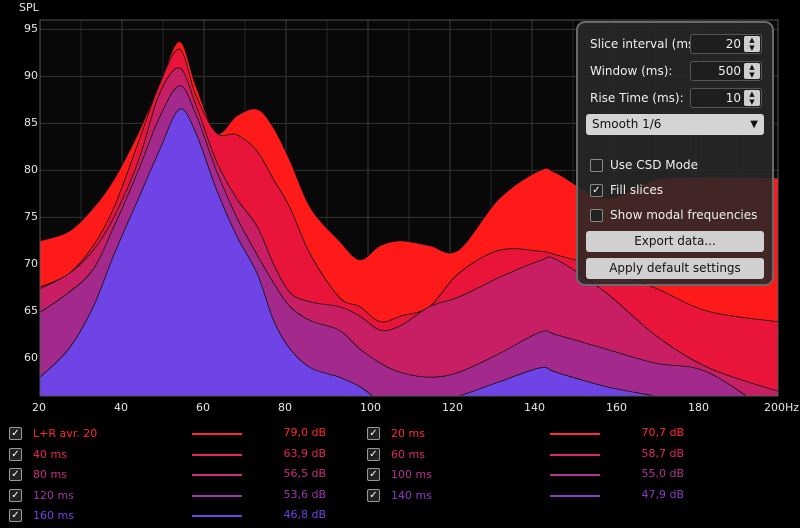 Image resolution: width=800 pixels, height=528 pixels. I want to click on chevron-down-icon: ▼, so click(754, 124).